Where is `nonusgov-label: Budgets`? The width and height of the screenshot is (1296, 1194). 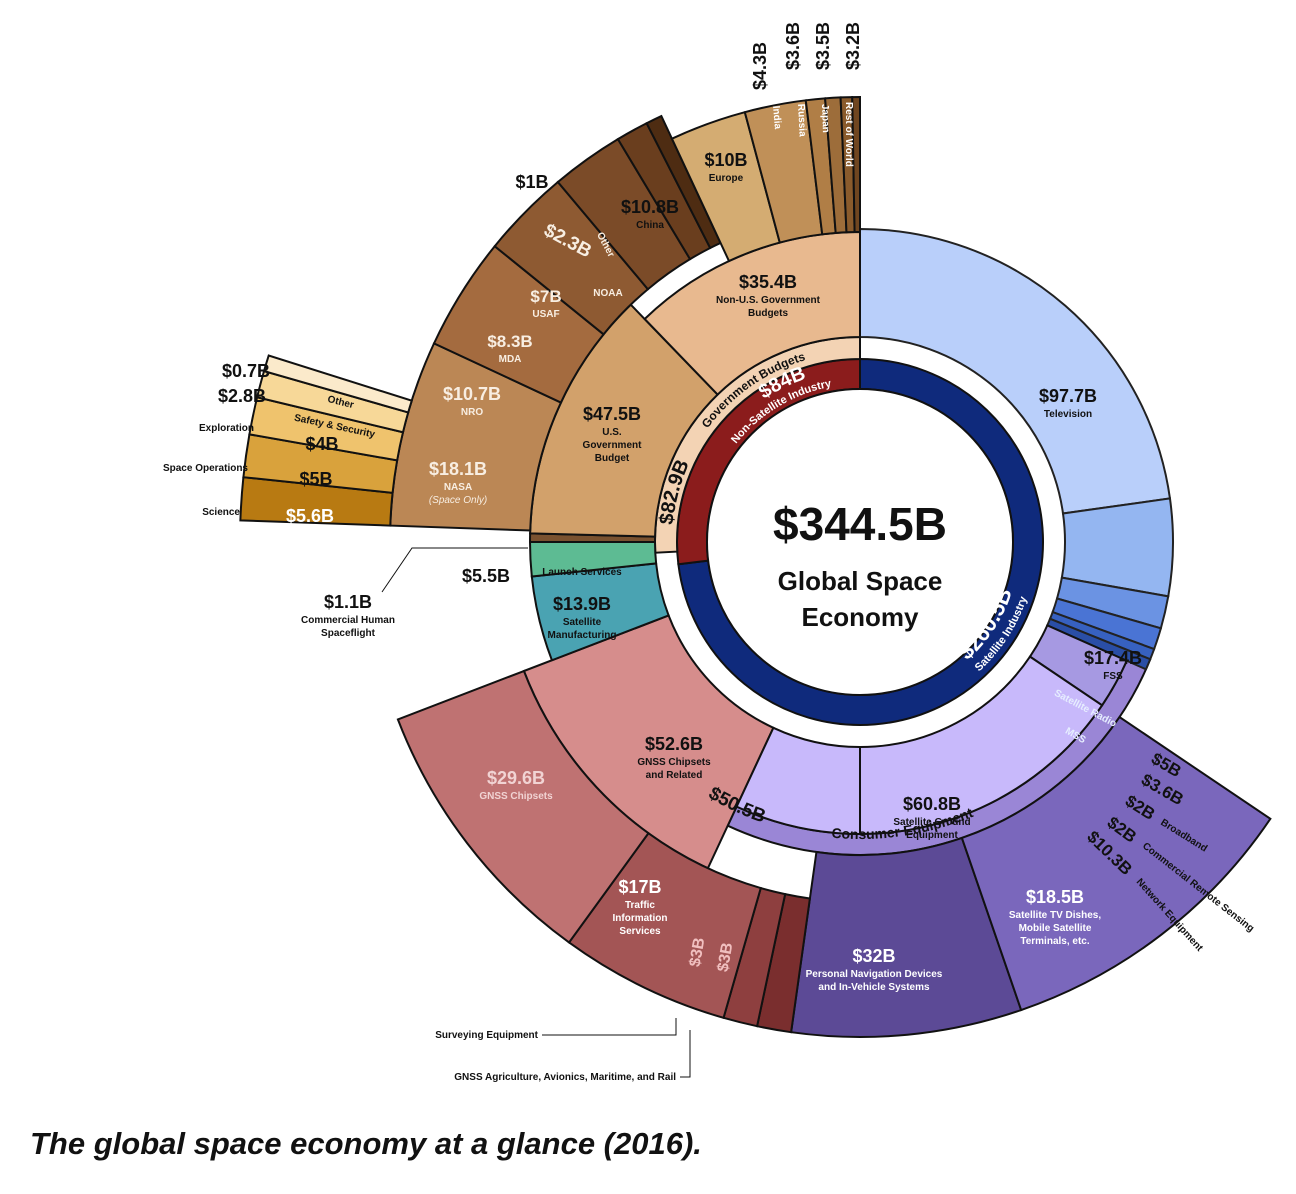
nonusgov-label: Budgets is located at coordinates (768, 313).